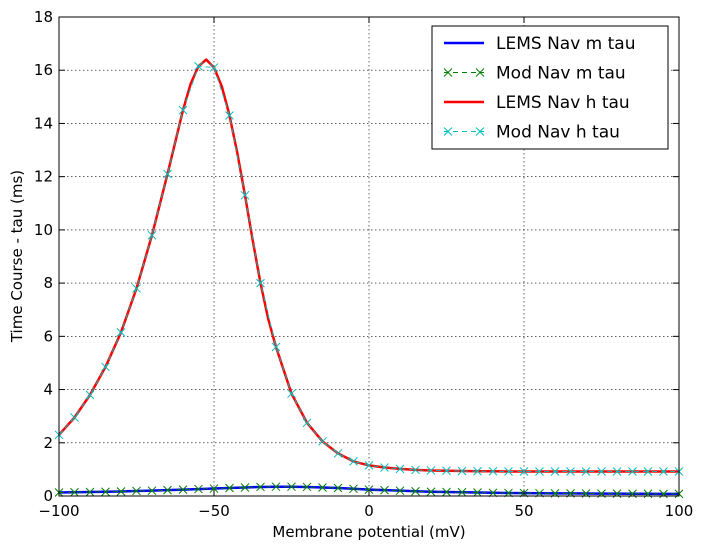  Describe the element at coordinates (48, 336) in the screenshot. I see `y-tick-label: 6` at that location.